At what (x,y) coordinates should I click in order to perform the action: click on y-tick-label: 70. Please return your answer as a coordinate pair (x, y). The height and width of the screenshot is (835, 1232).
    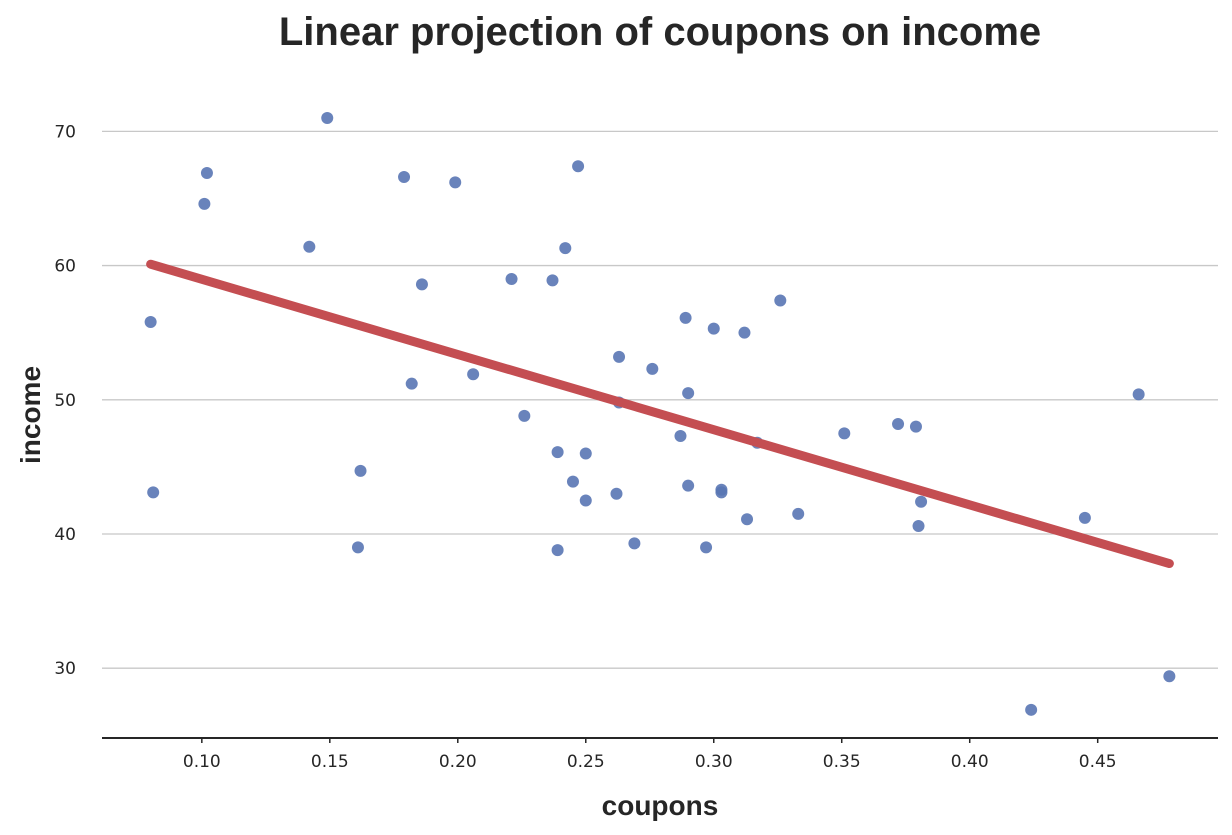
    Looking at the image, I should click on (65, 132).